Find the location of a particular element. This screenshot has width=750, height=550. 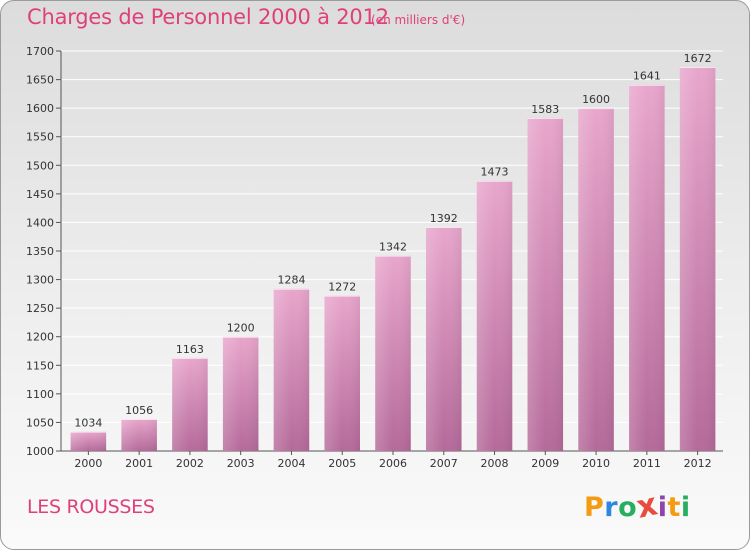

bar-2002 is located at coordinates (190, 404).